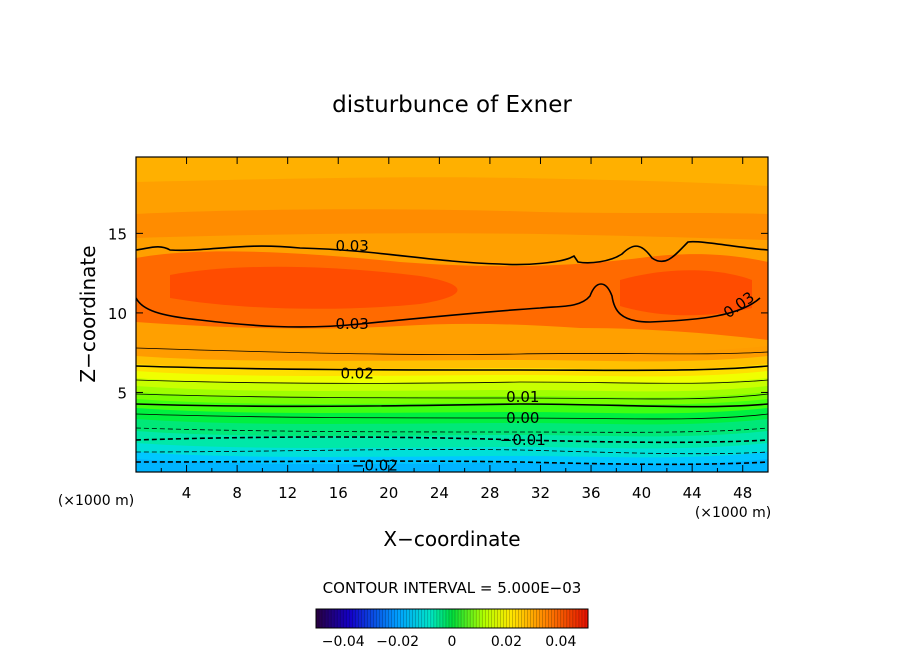 The width and height of the screenshot is (904, 654). What do you see at coordinates (343, 642) in the screenshot?
I see `colorbar-tick-label: −0.04` at bounding box center [343, 642].